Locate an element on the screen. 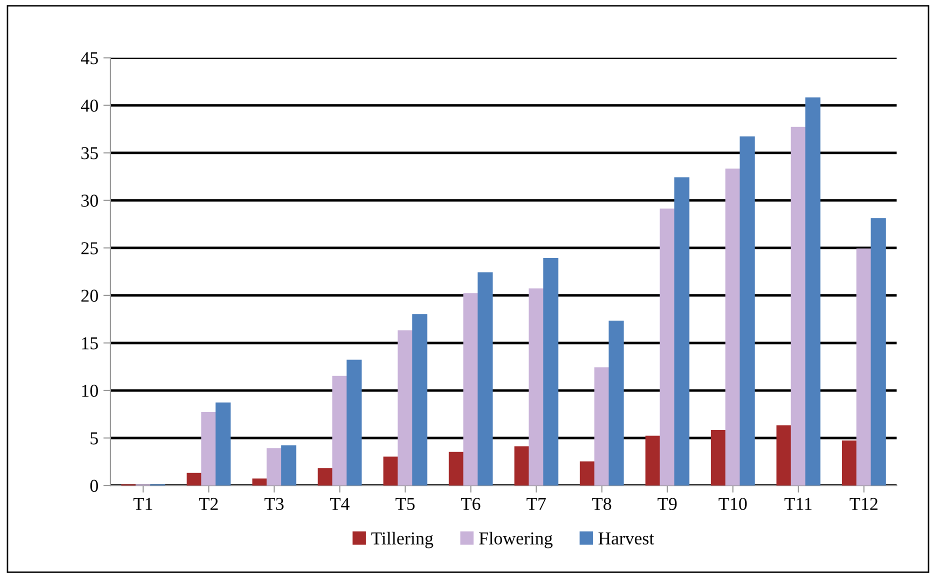 This screenshot has height=578, width=936. x-tick-label: T12 is located at coordinates (864, 504).